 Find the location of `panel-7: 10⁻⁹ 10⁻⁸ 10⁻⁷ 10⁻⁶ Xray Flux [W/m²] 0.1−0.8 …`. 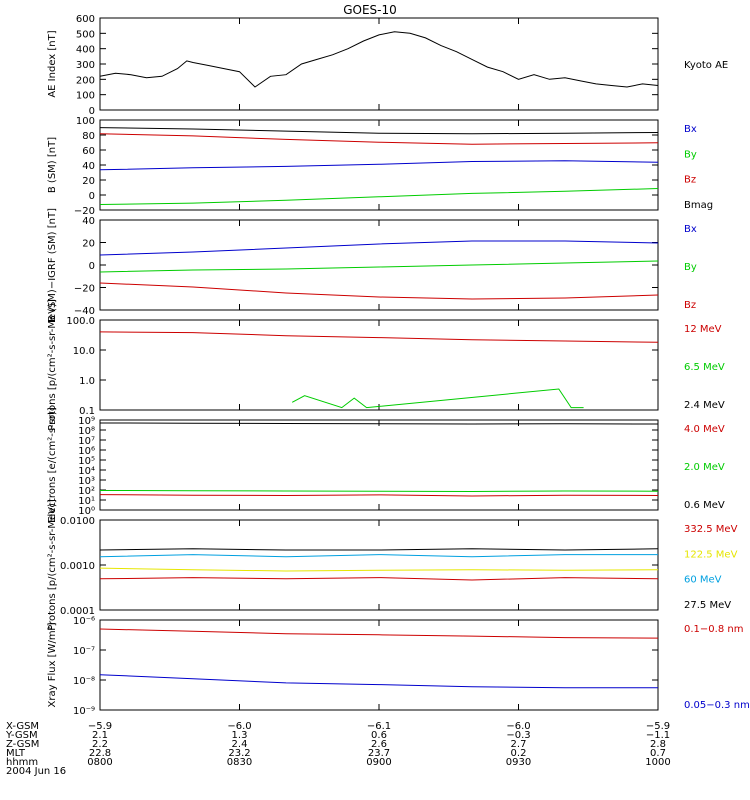

panel-7: 10⁻⁹ 10⁻⁸ 10⁻⁷ 10⁻⁶ Xray Flux [W/m²] 0.1−0.8 … is located at coordinates (398, 666).